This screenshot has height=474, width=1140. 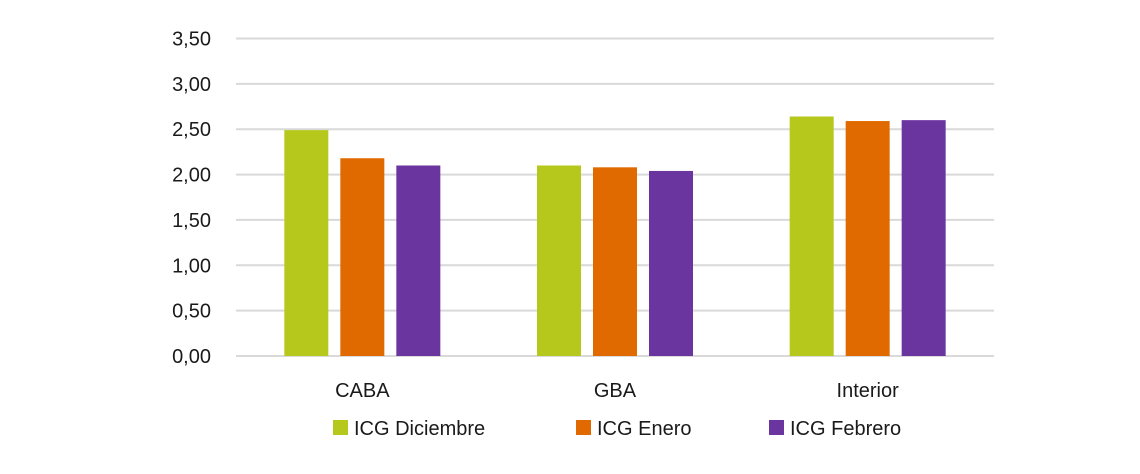 What do you see at coordinates (191, 85) in the screenshot?
I see `y-tick-label: 3,00` at bounding box center [191, 85].